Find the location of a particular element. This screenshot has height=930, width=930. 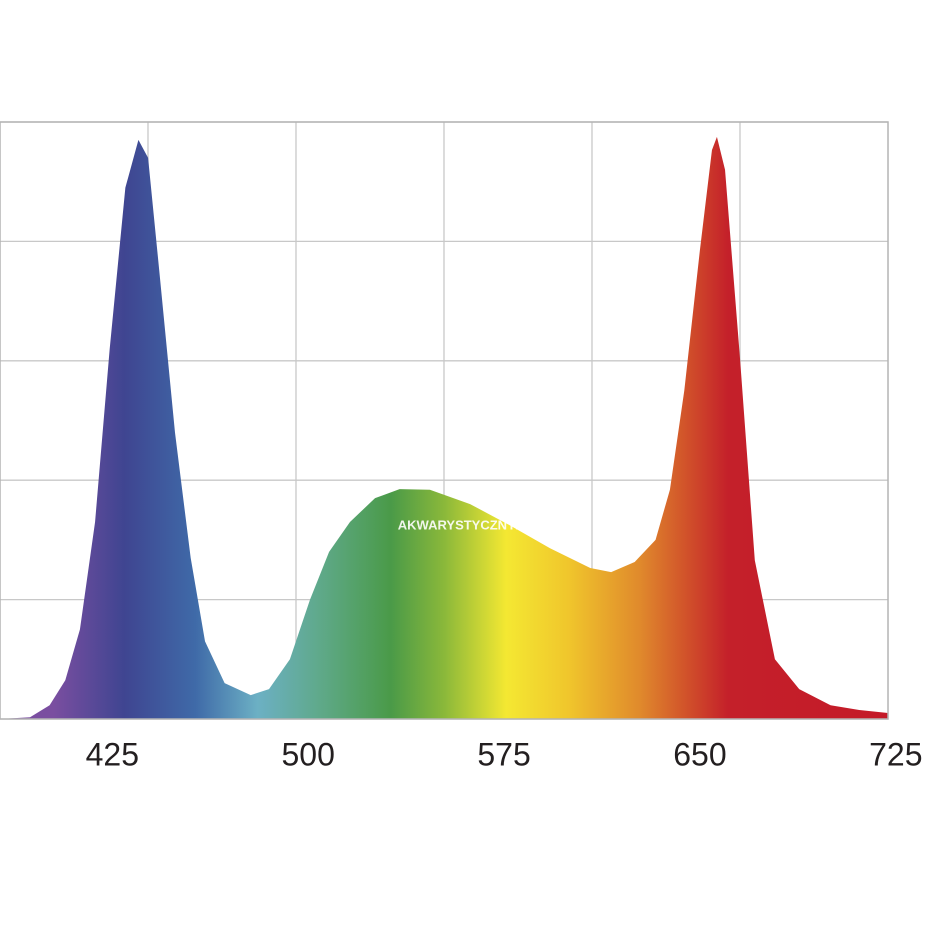

x-tick-label: 425 is located at coordinates (112, 754).